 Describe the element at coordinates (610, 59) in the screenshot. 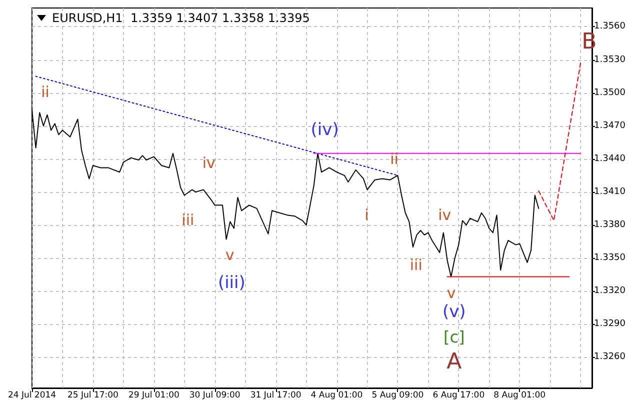

I see `y-tick-label: 1.3530` at that location.